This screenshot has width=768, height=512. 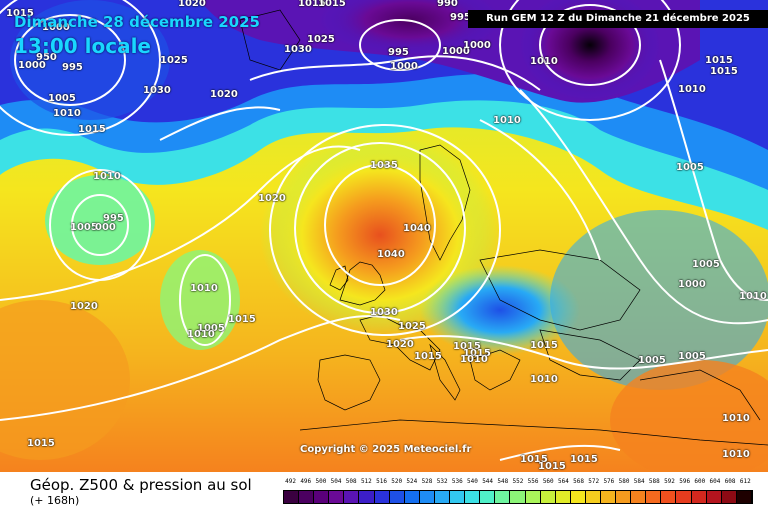 I want to click on forecast-date-title: Dimanche 28 décembre 2025, so click(x=137, y=22).